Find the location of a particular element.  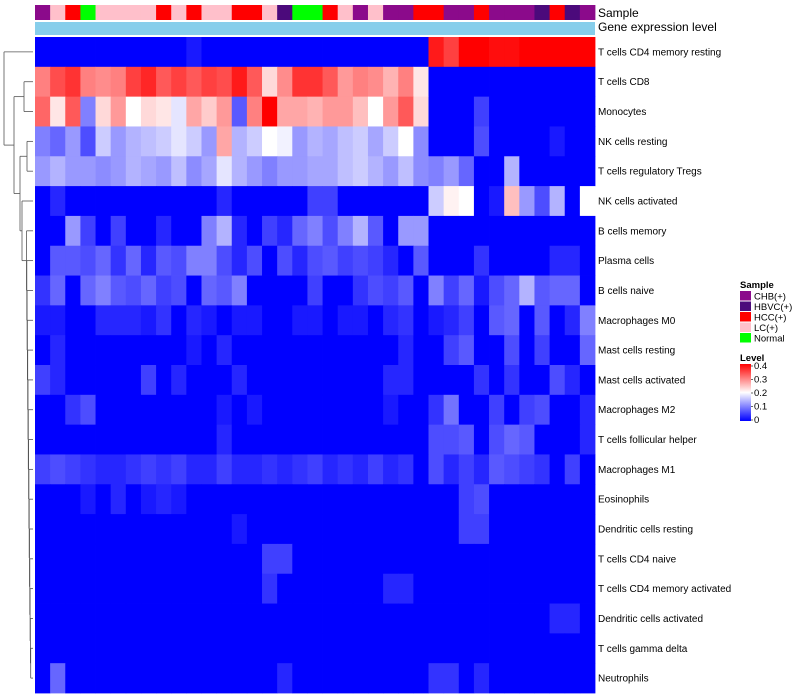

row-dendrogram is located at coordinates (18, 365).